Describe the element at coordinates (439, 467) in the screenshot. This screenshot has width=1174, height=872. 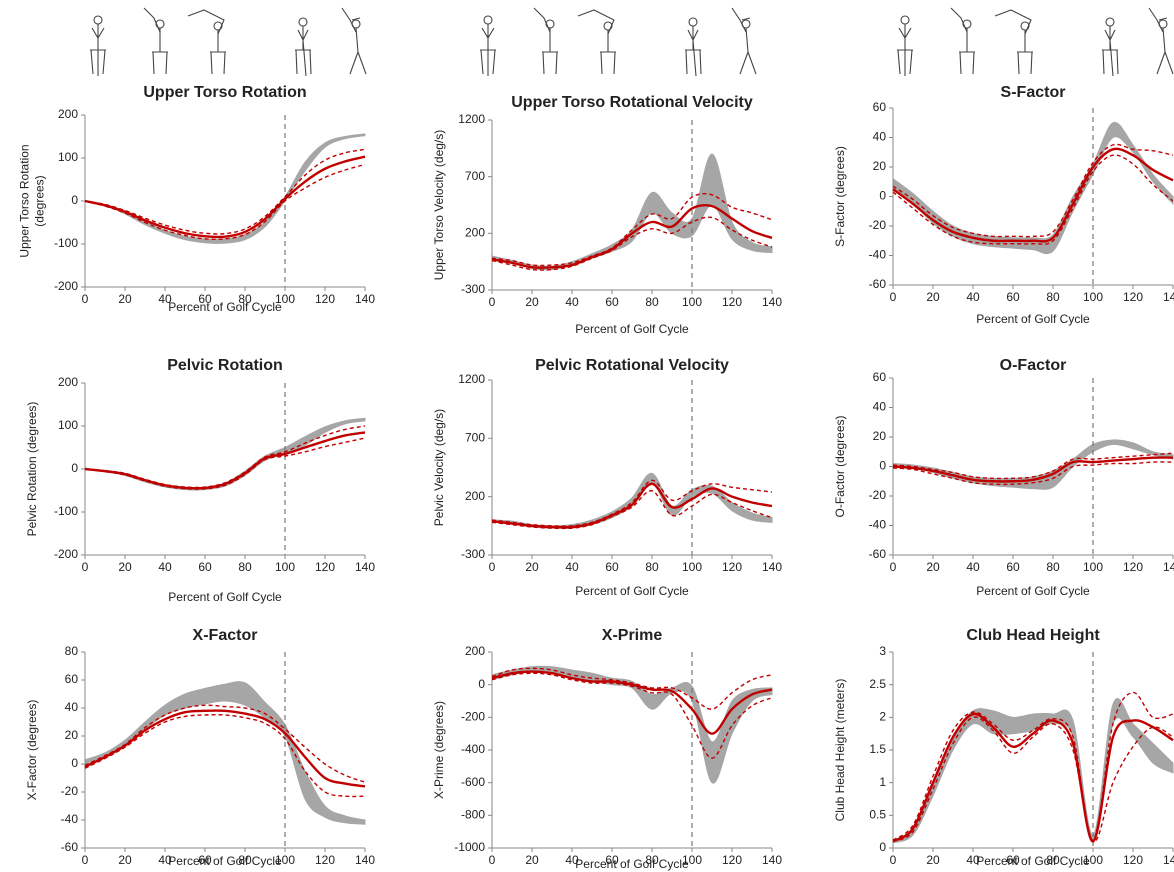
I see `y-axis-label: Pelvic Velocity (deg/s)` at that location.